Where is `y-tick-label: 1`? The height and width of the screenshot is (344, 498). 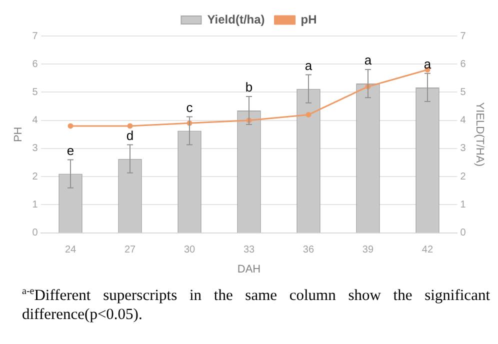
y-tick-label: 1 is located at coordinates (35, 204).